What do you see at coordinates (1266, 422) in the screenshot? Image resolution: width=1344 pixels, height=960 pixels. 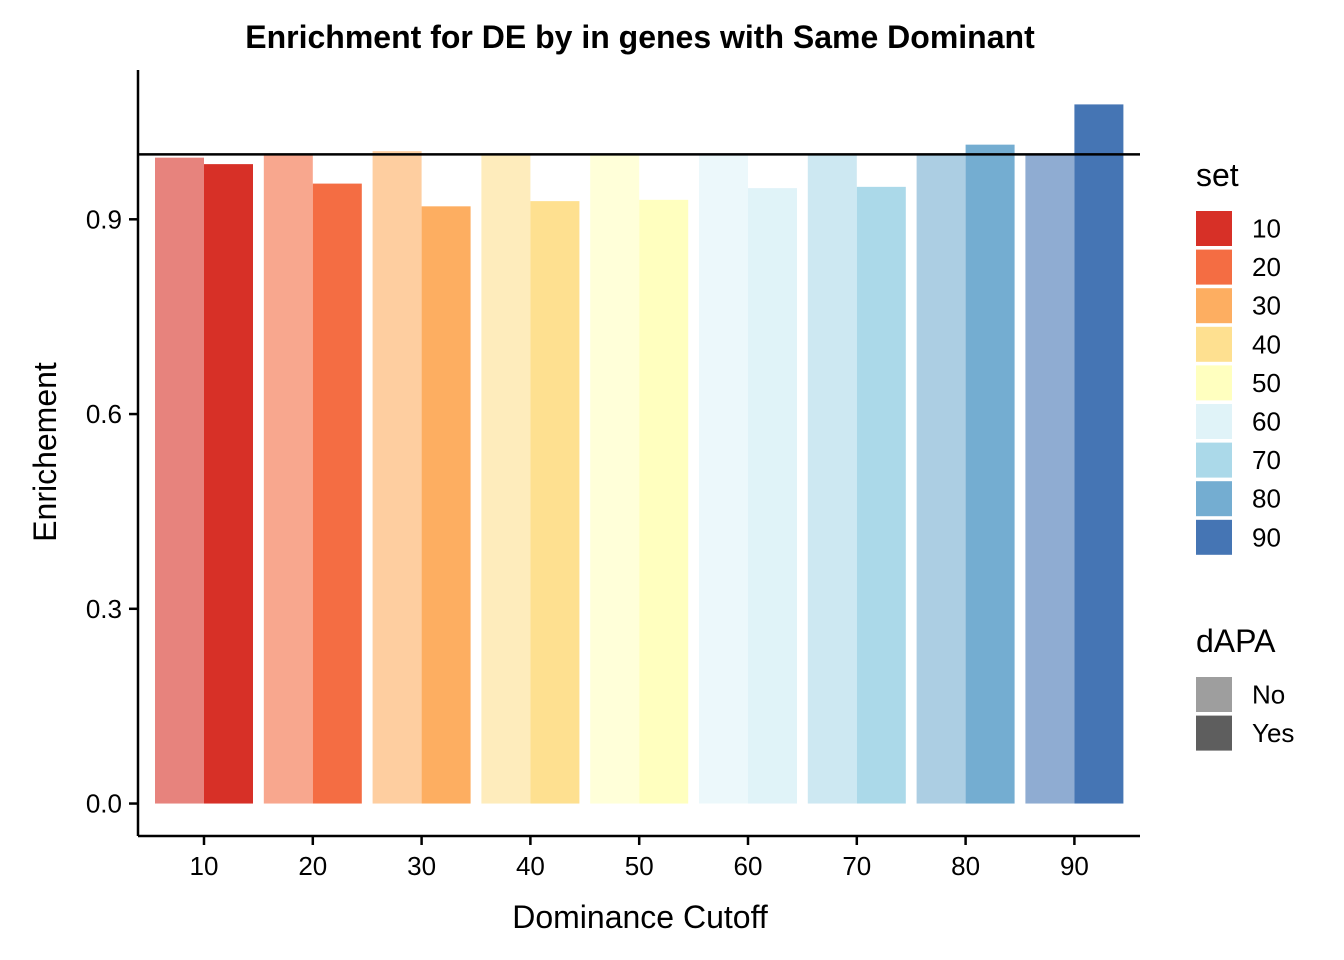 I see `legend-set-label-60: 60` at bounding box center [1266, 422].